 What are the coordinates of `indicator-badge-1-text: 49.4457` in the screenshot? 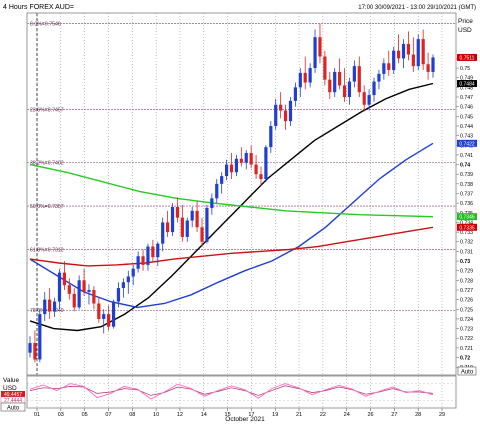 It's located at (13, 395).